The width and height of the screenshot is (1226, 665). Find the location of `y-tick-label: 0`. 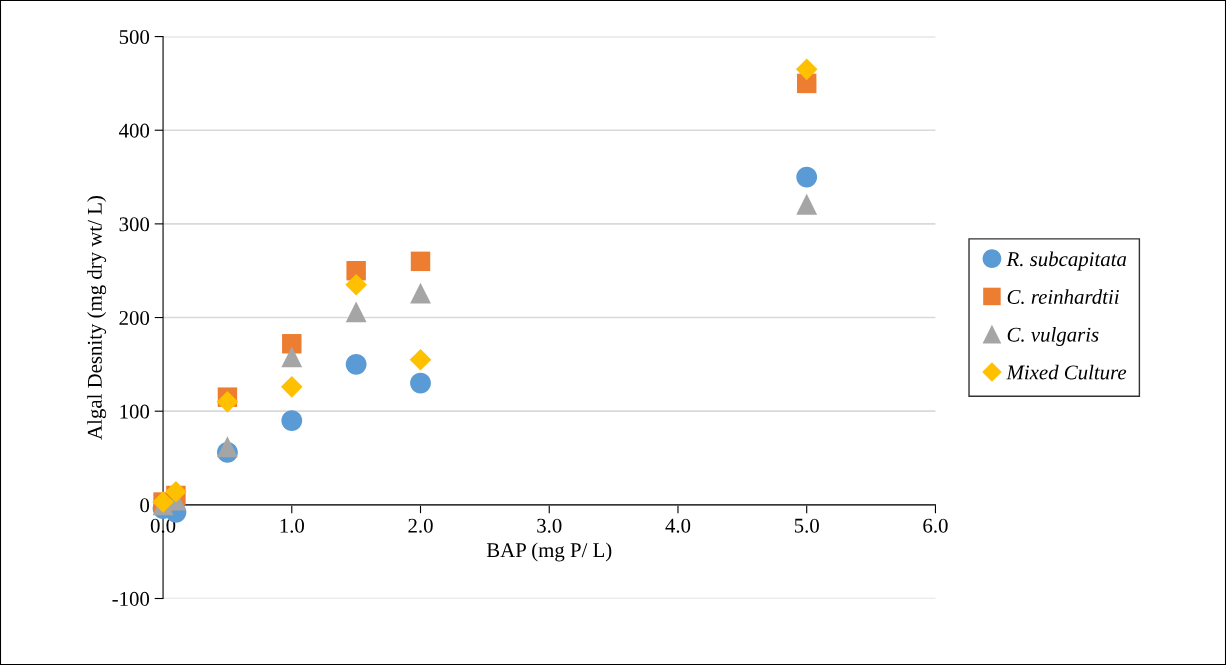

y-tick-label: 0 is located at coordinates (145, 505).